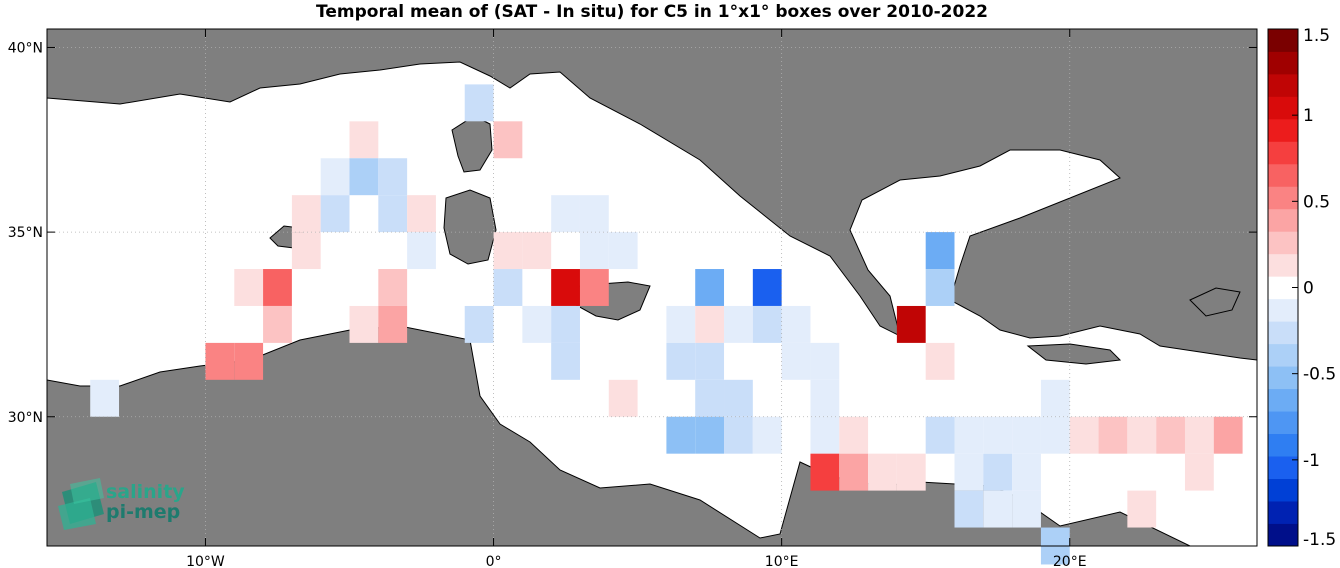 Image resolution: width=1340 pixels, height=568 pixels. I want to click on island-crete, so click(1074, 354).